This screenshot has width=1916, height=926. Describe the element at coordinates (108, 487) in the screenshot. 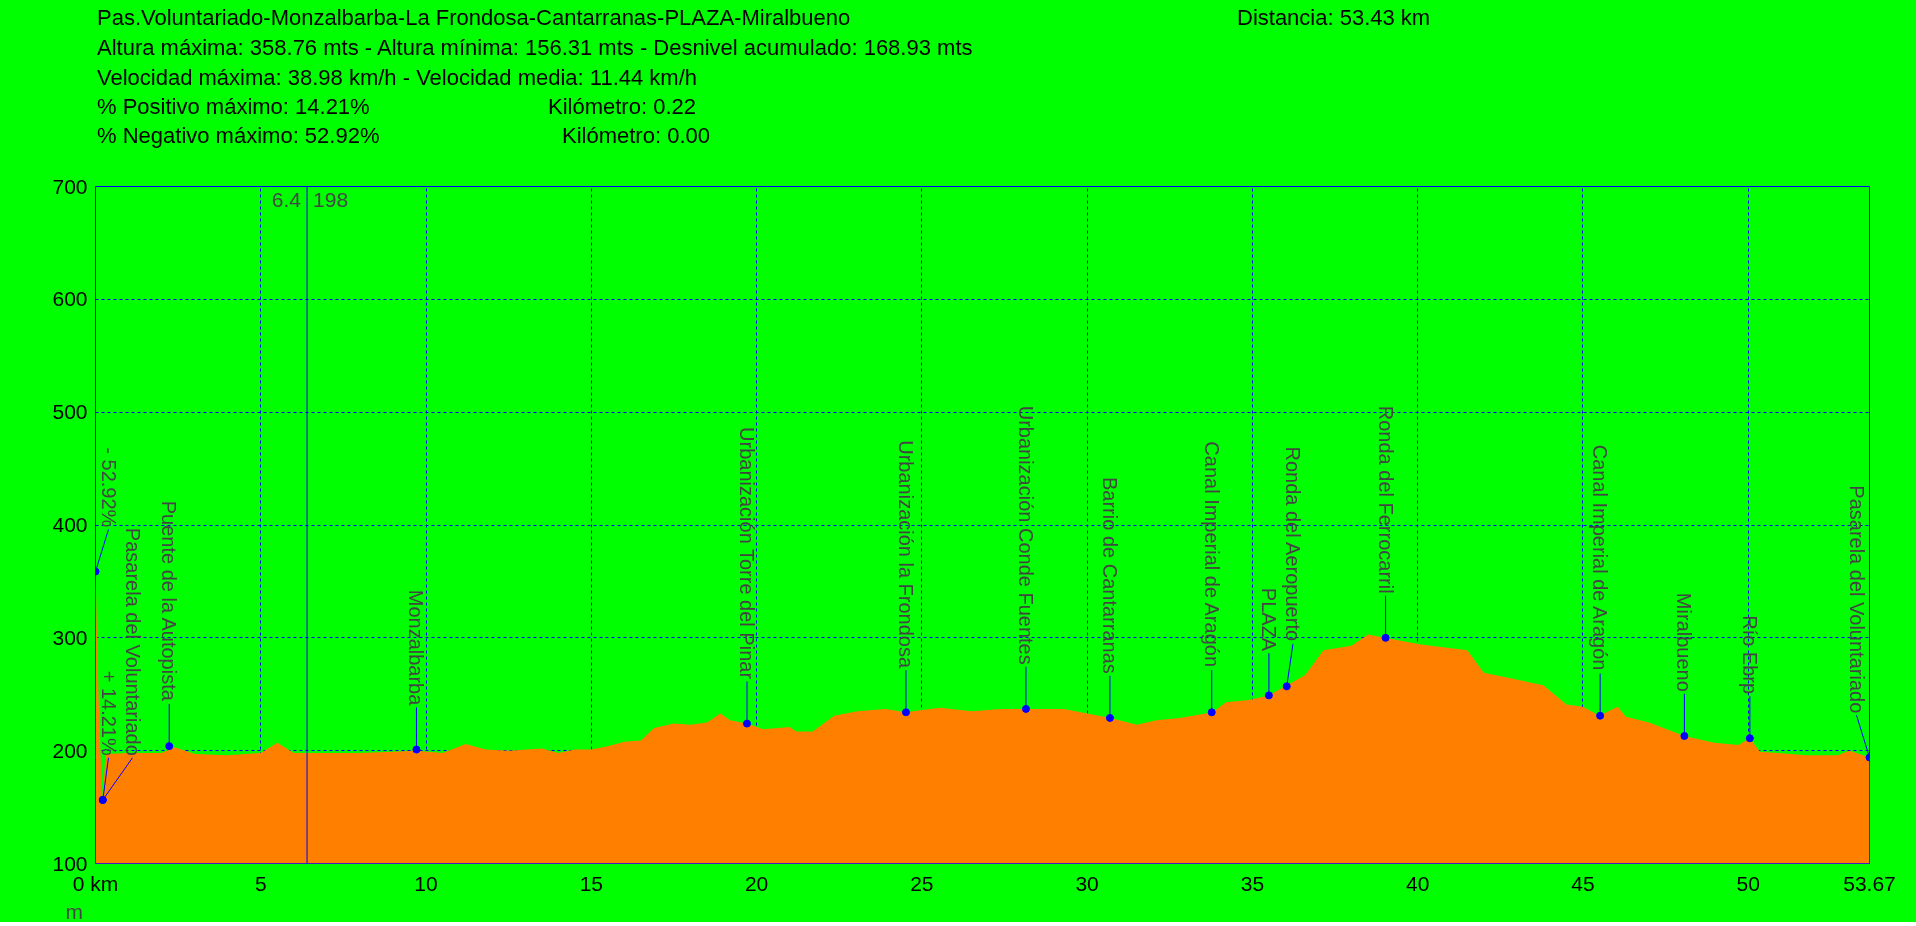

I see `annotation: - 52.92%` at that location.